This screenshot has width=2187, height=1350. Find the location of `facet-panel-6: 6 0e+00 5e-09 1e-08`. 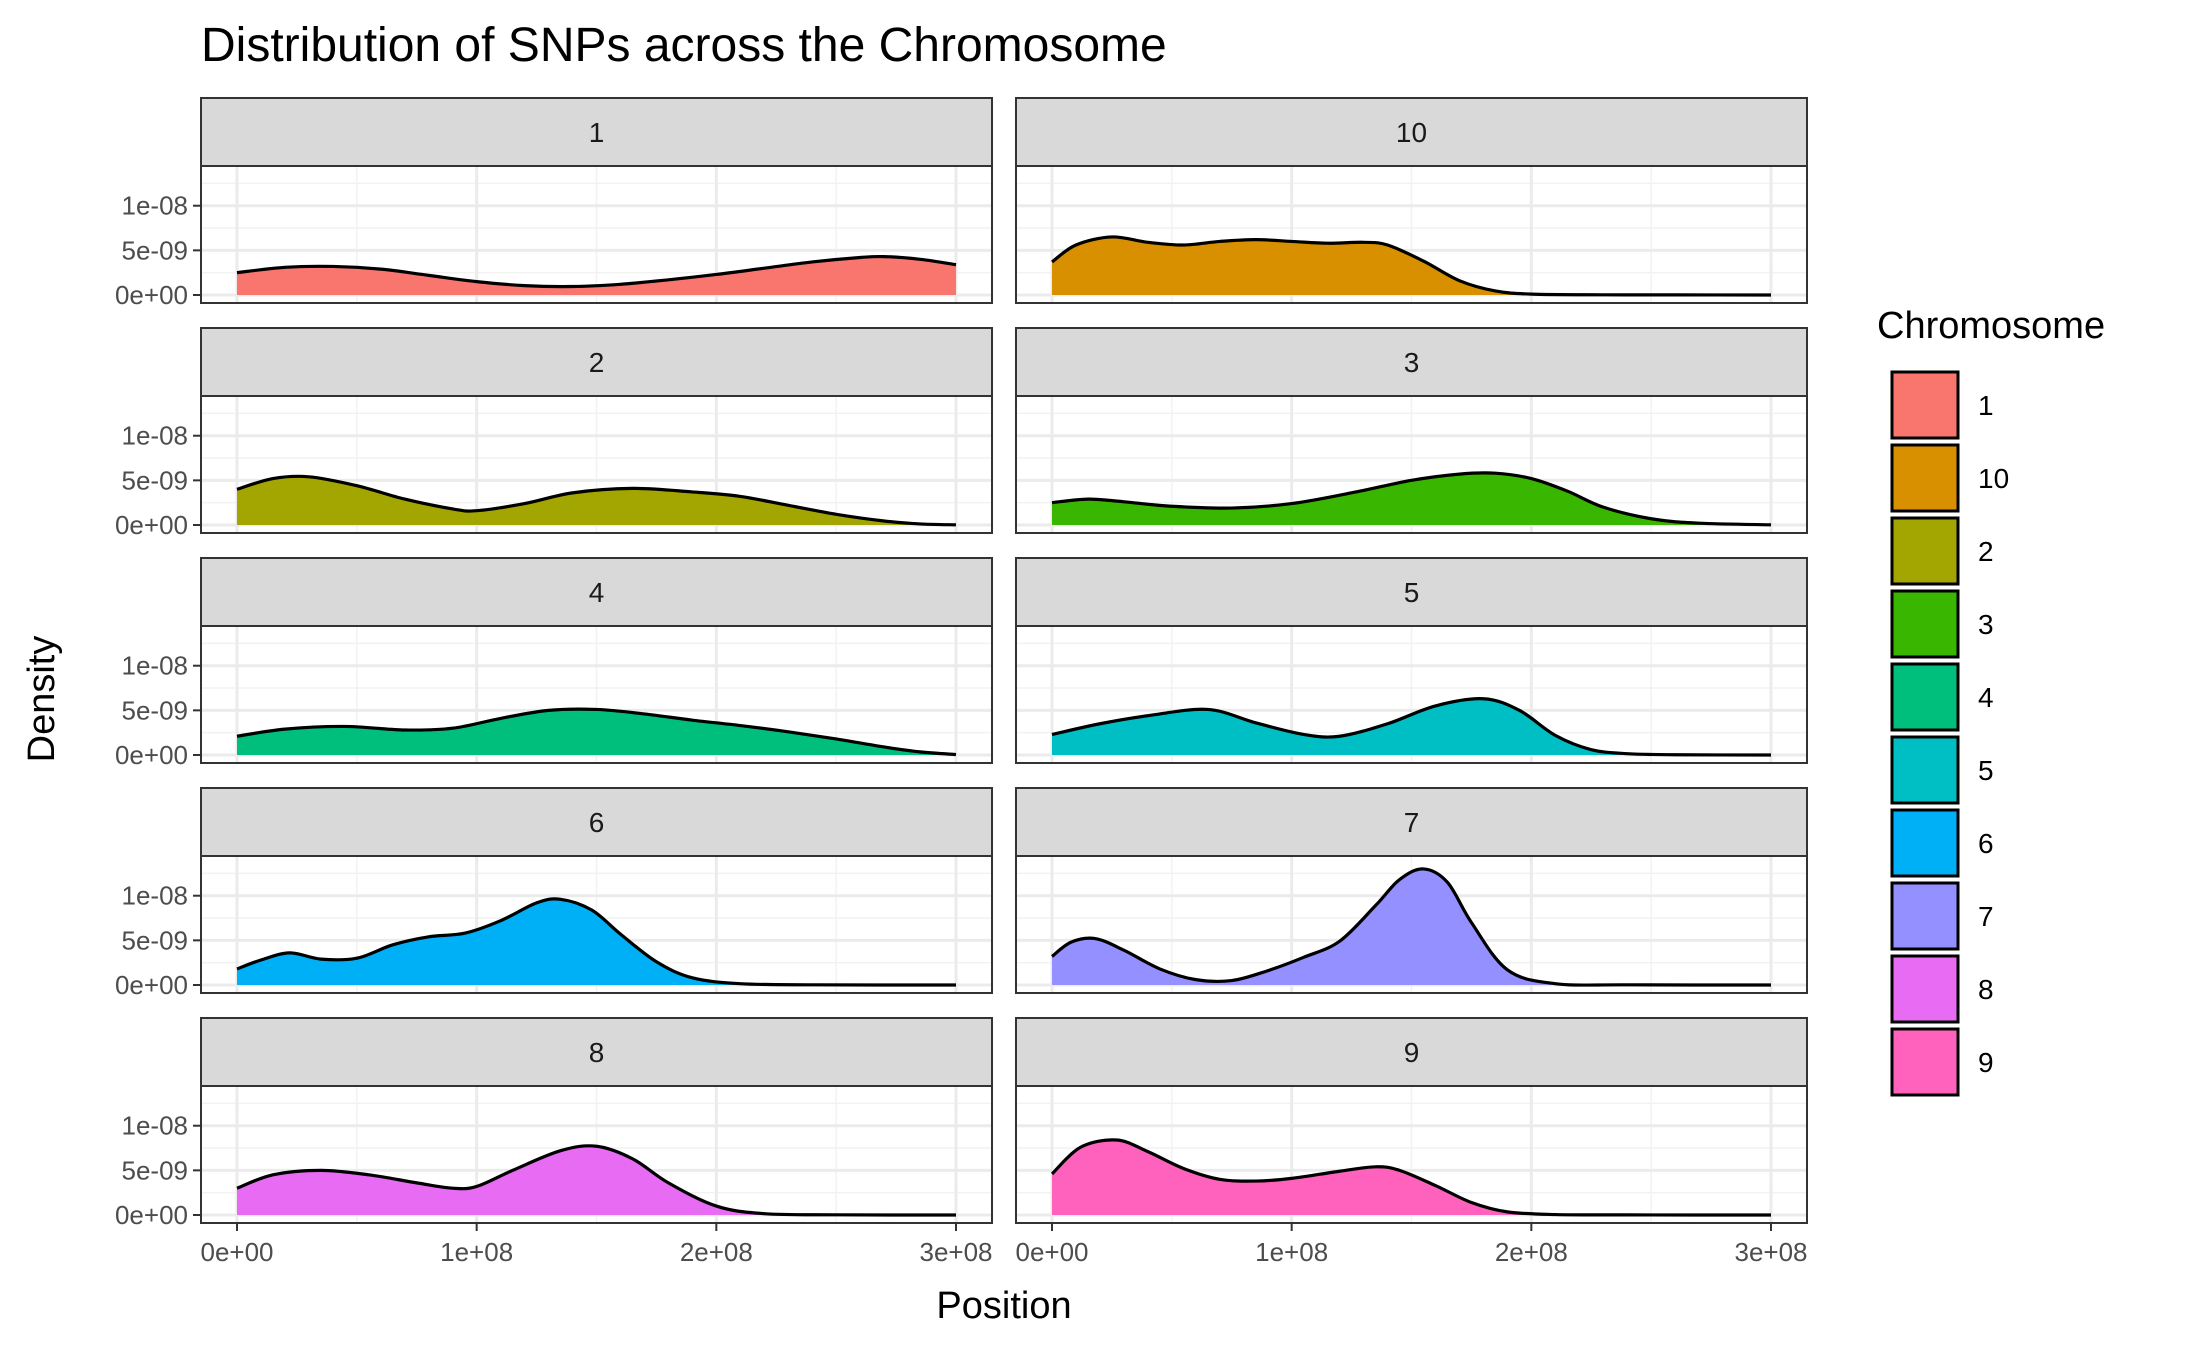

facet-panel-6: 6 0e+00 5e-09 1e-08 is located at coordinates (553, 894).